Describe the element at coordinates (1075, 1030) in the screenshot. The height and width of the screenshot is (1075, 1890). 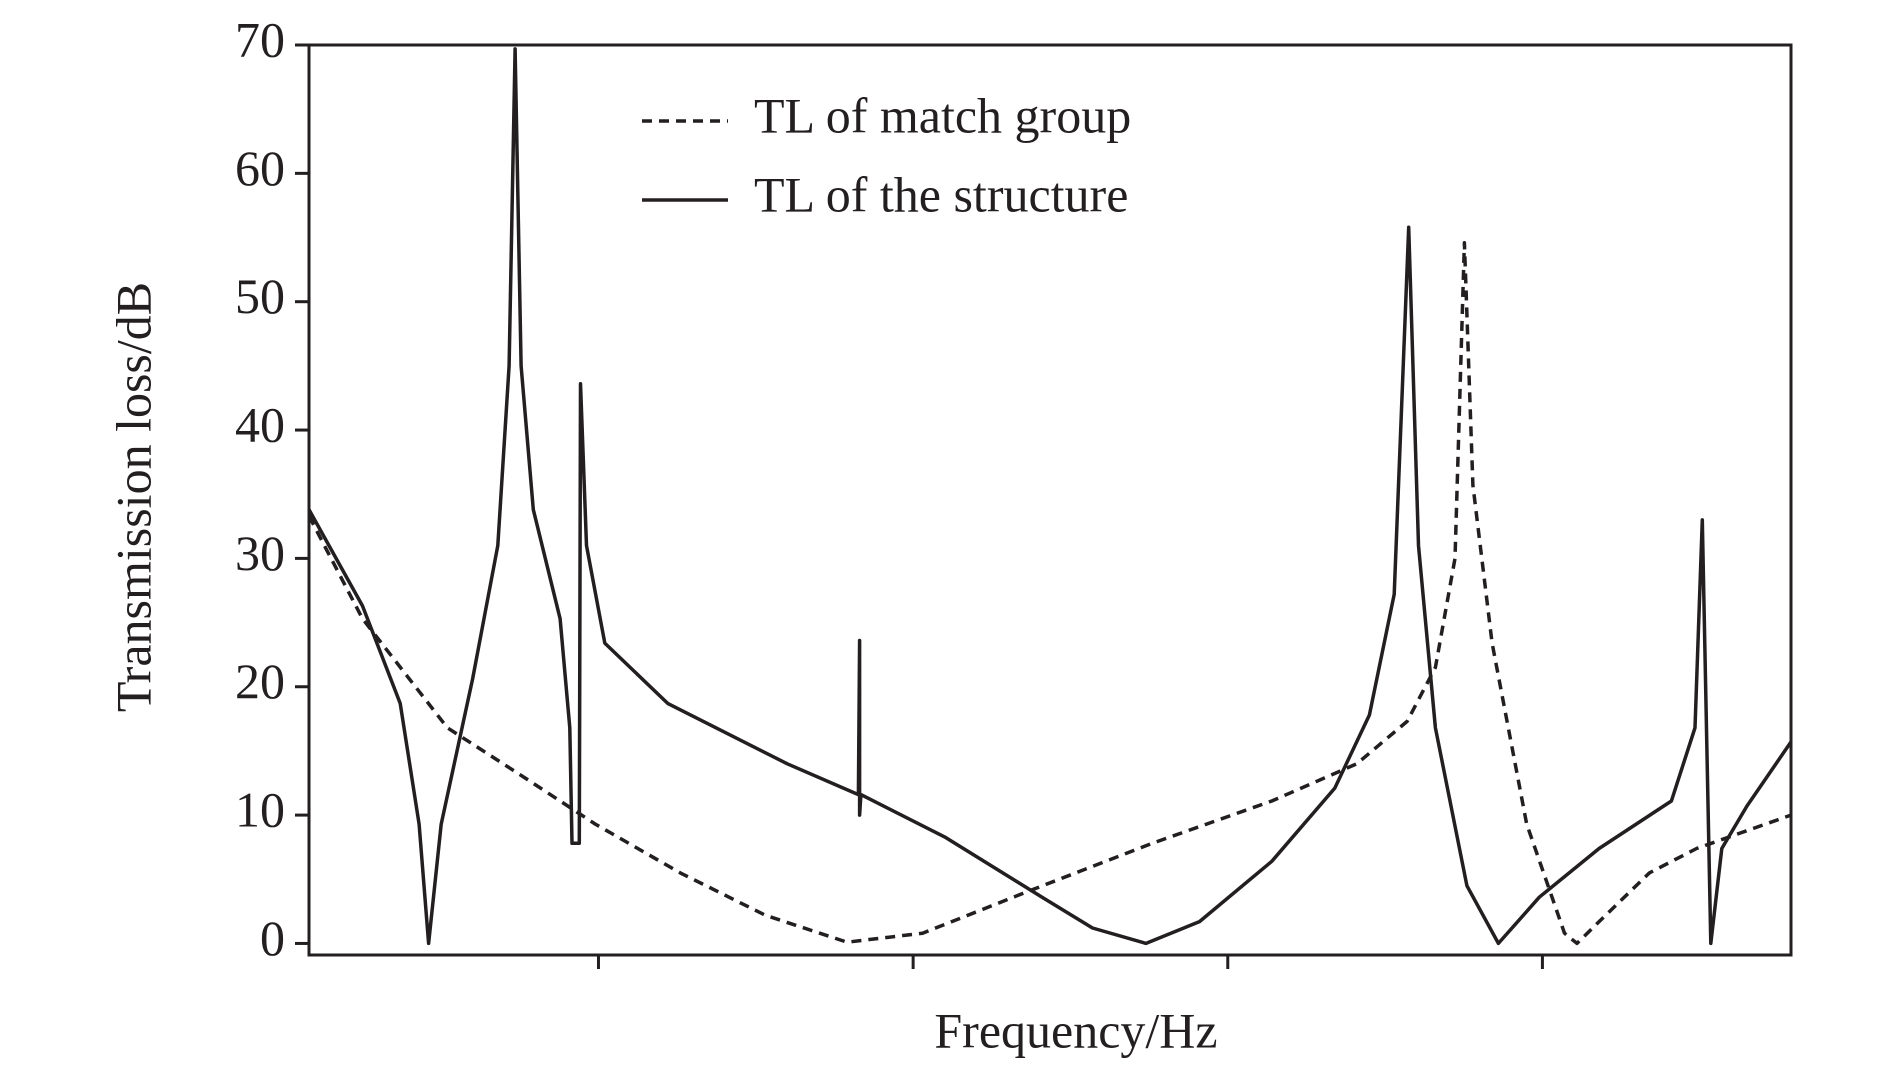
I see `x-axis-label: Frequency/Hz` at that location.